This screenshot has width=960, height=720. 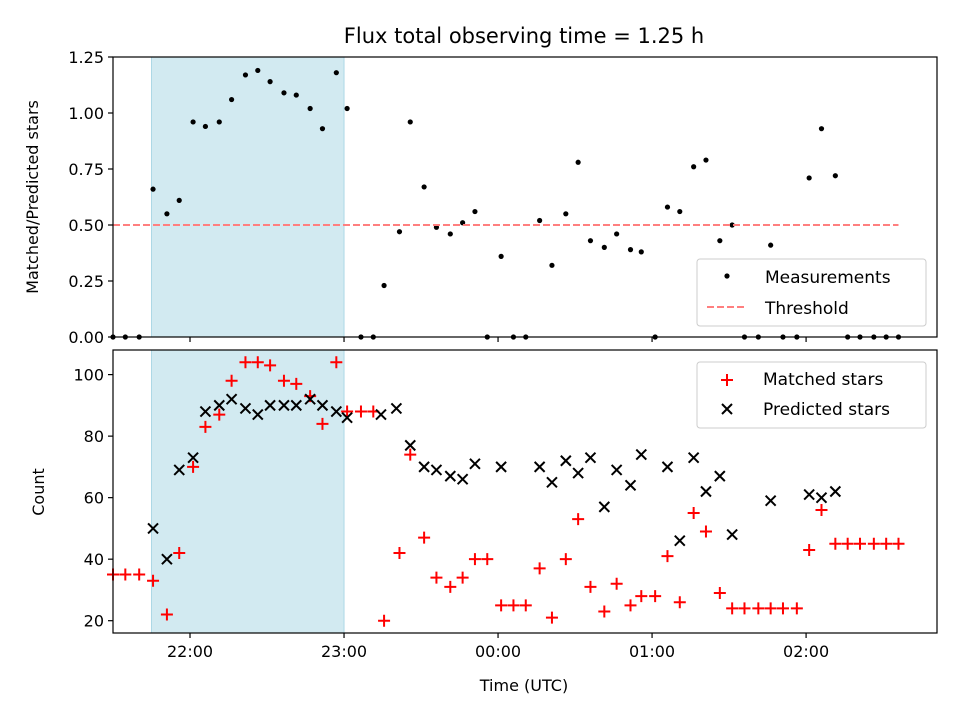 What do you see at coordinates (826, 410) in the screenshot?
I see `legend-predicted-label: Predicted stars` at bounding box center [826, 410].